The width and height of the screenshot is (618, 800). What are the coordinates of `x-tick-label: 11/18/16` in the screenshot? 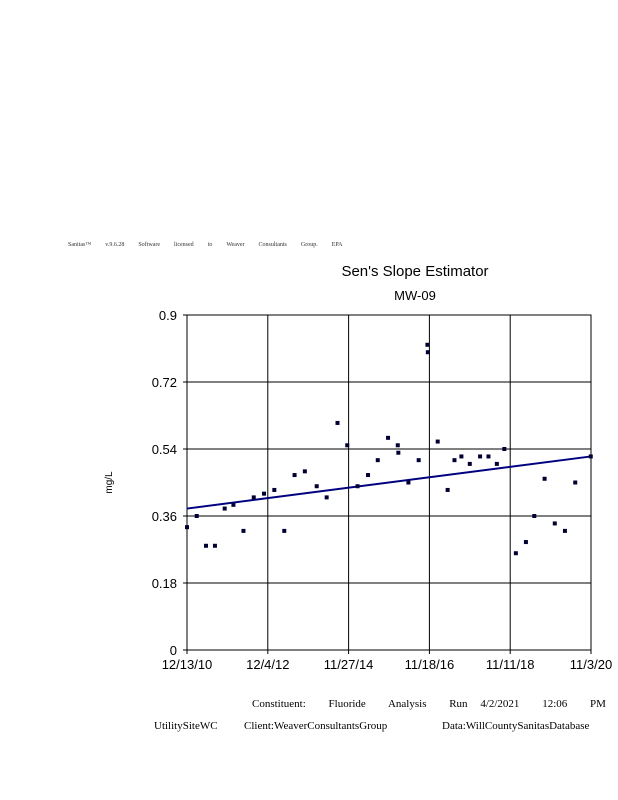 It's located at (430, 664).